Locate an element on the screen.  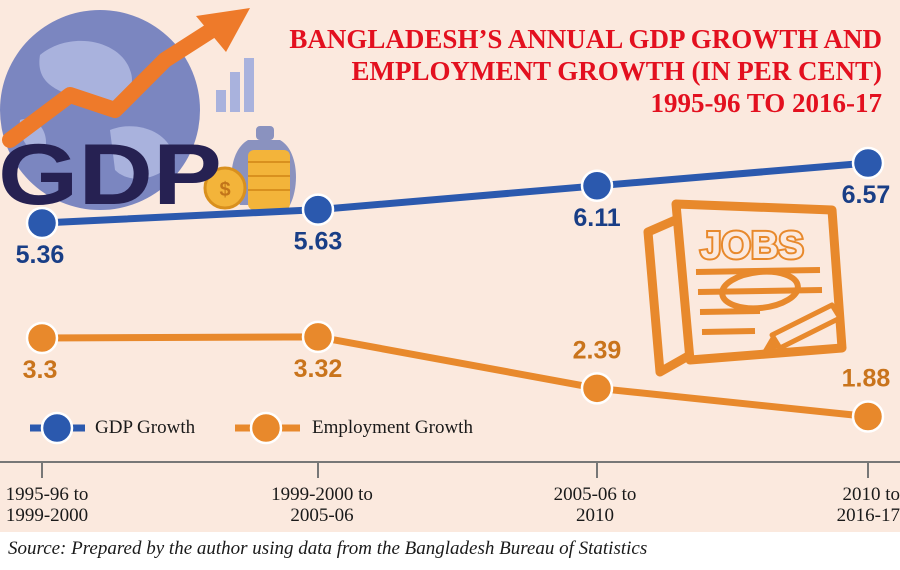
jobs-text: JOBS is located at coordinates (751, 246).